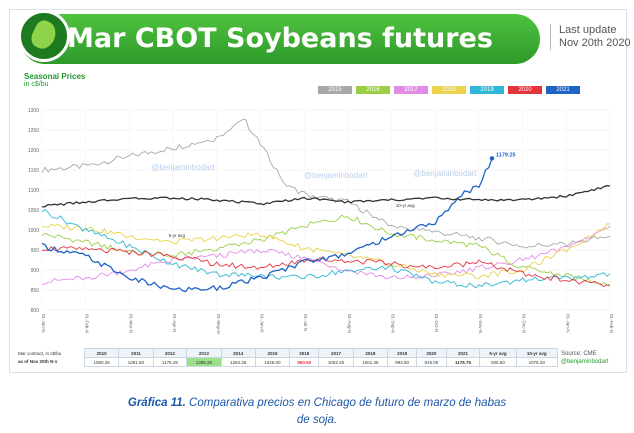  What do you see at coordinates (326, 196) in the screenshot?
I see `series-line-10-yr avg` at bounding box center [326, 196].